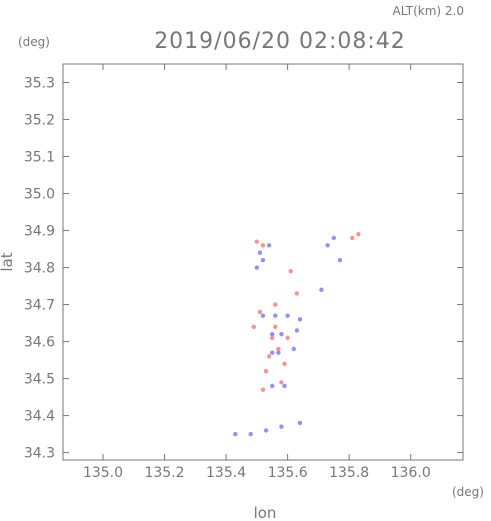  I want to click on y-tick-label: 34.6, so click(39, 343).